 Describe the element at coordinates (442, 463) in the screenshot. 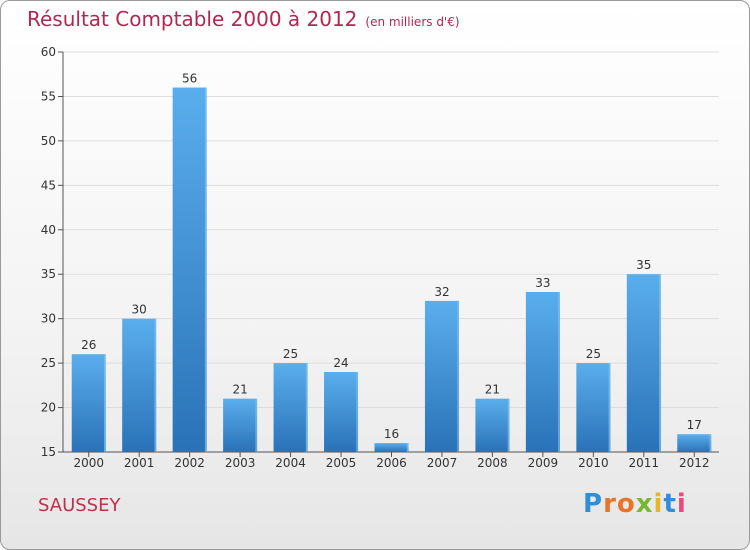

I see `x-tick-label: 2007` at that location.